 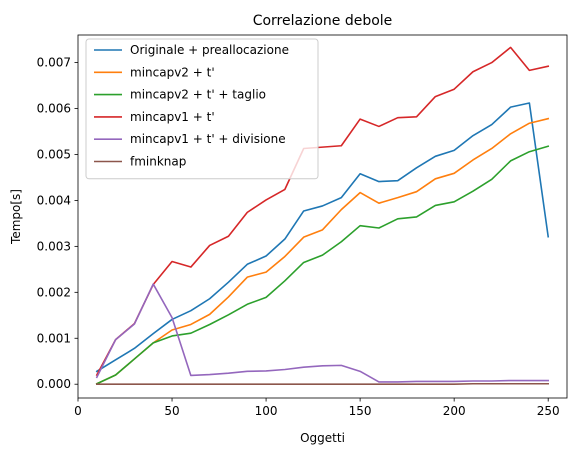 What do you see at coordinates (54, 338) in the screenshot?
I see `y-tick-label: 0.001` at bounding box center [54, 338].